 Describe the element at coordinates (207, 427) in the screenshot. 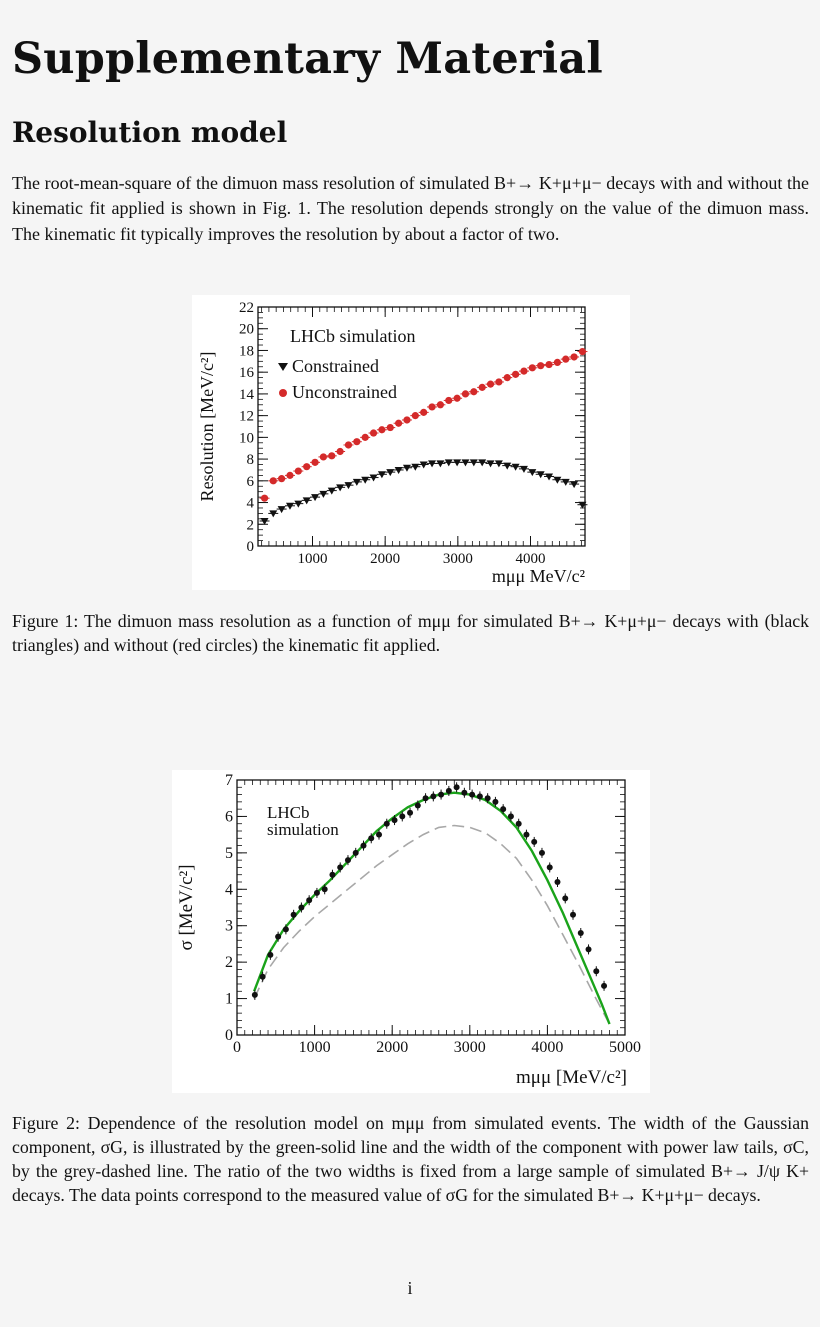

I see `y-axis-label: Resolution [MeV/c²]` at that location.